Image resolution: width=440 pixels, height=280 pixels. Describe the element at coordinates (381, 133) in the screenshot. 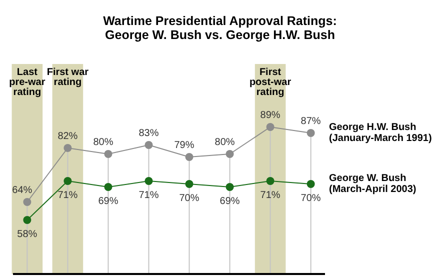

I see `series-label: George H.W. Bush (January-March 1991)` at that location.